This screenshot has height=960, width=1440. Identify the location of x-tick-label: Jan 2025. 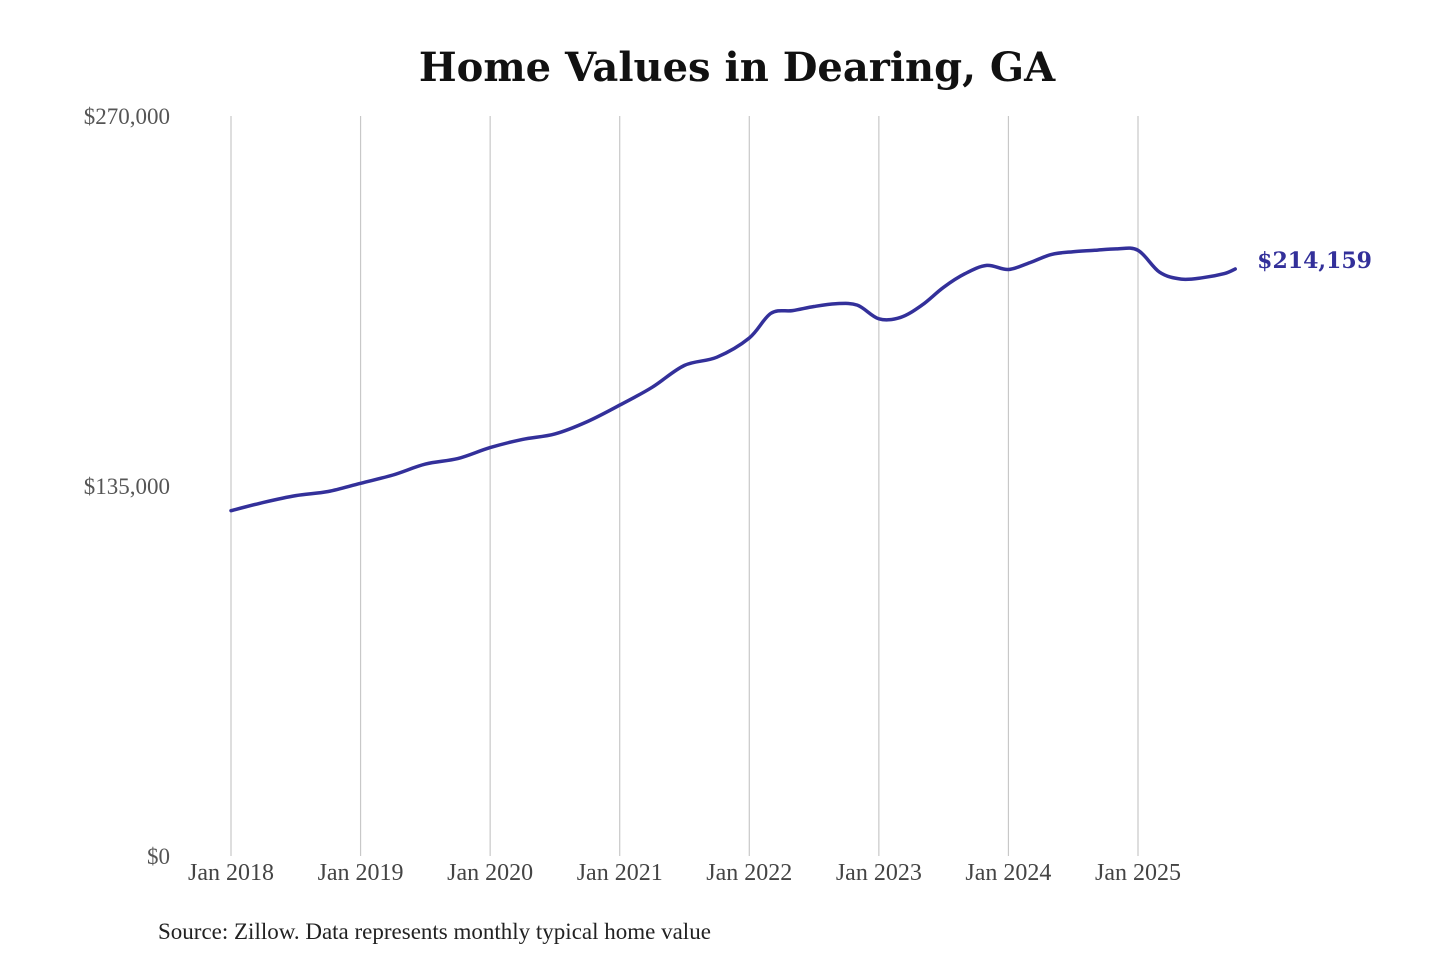
(1138, 873).